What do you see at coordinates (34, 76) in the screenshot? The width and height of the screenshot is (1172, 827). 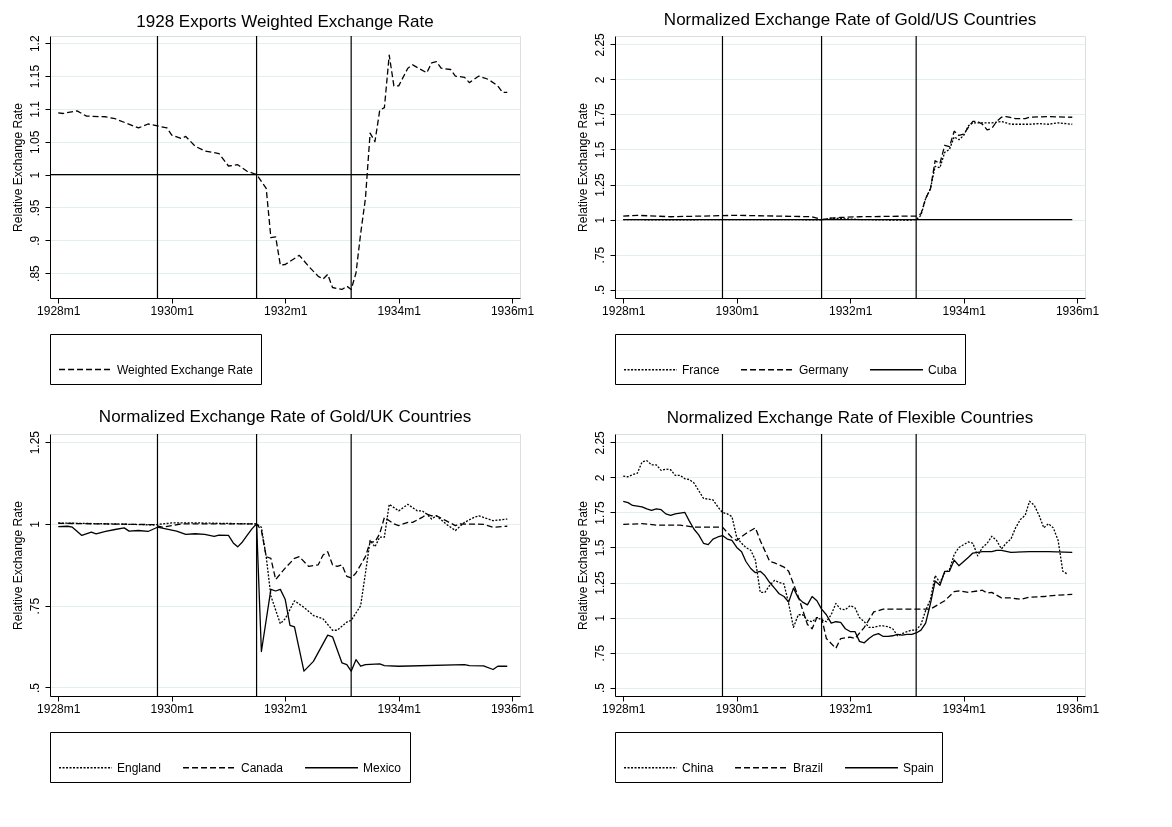 I see `y-tick-label: 1.15` at bounding box center [34, 76].